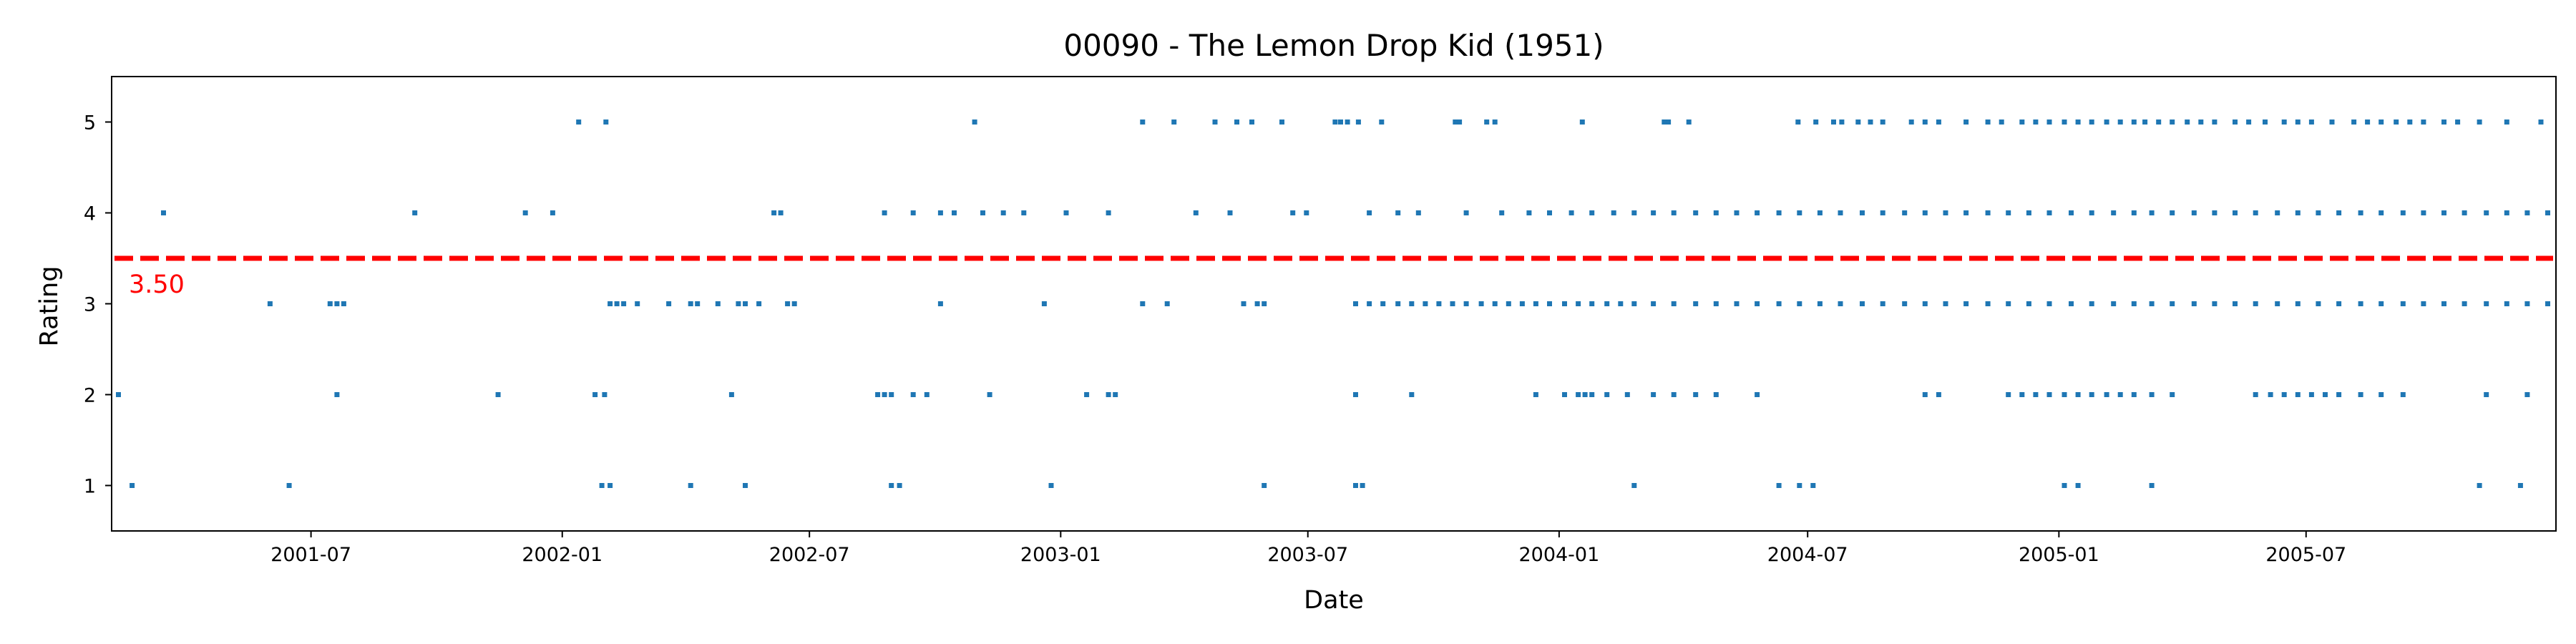  What do you see at coordinates (1558, 555) in the screenshot?
I see `x-tick-label: 2004-01` at bounding box center [1558, 555].